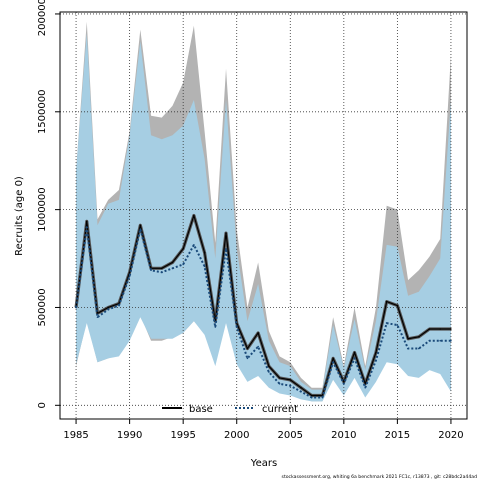 The image size is (480, 480). Describe the element at coordinates (290, 380) in the screenshot. I see `data-point-base-2005` at that location.